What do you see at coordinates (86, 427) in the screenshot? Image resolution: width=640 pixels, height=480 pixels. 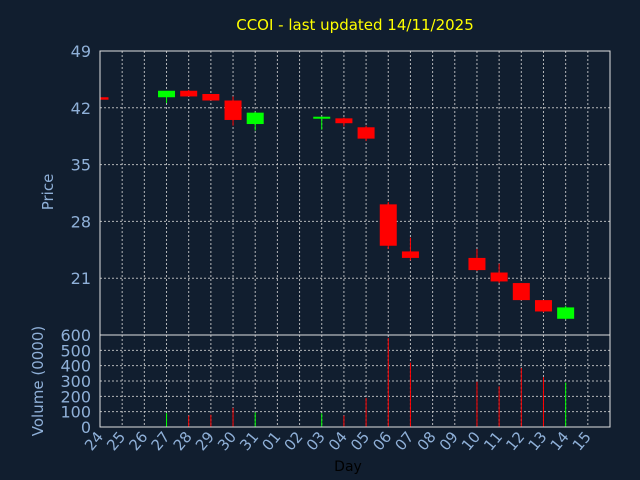 I see `volume-tick-label: 0` at bounding box center [86, 427].